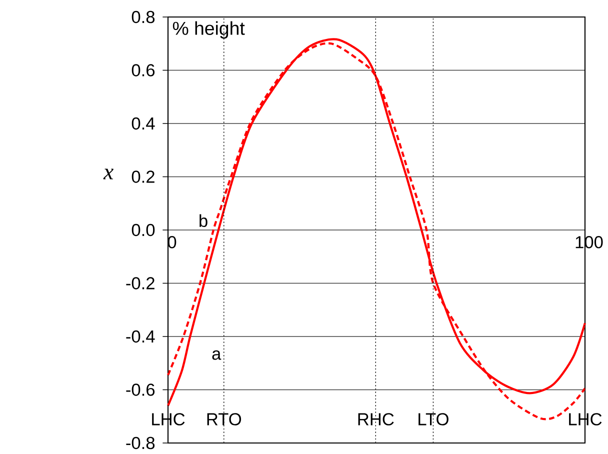  Describe the element at coordinates (376, 419) in the screenshot. I see `ref-line-label: RHC` at that location.